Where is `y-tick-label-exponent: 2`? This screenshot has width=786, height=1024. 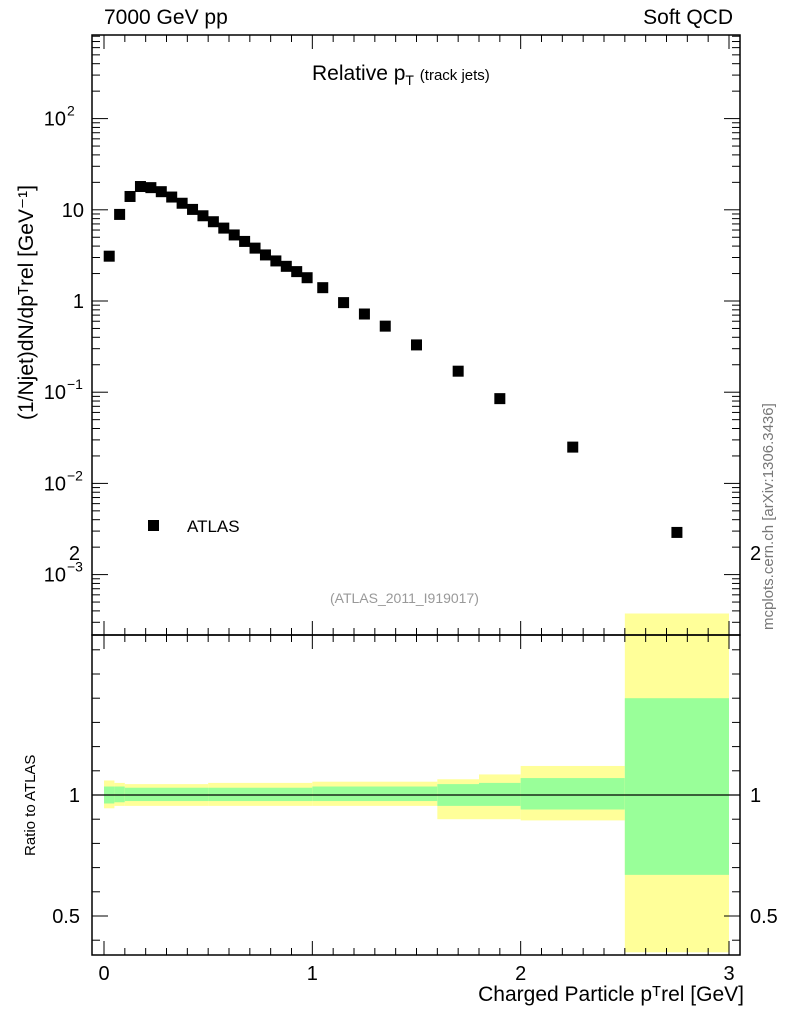
y-tick-label-exponent: 2 is located at coordinates (71, 111).